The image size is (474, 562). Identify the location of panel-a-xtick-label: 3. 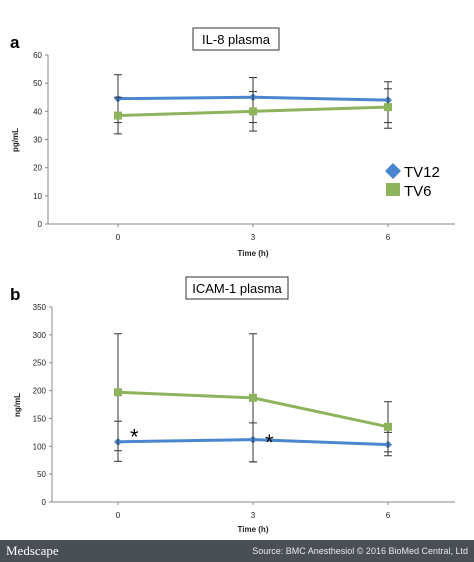
(253, 237).